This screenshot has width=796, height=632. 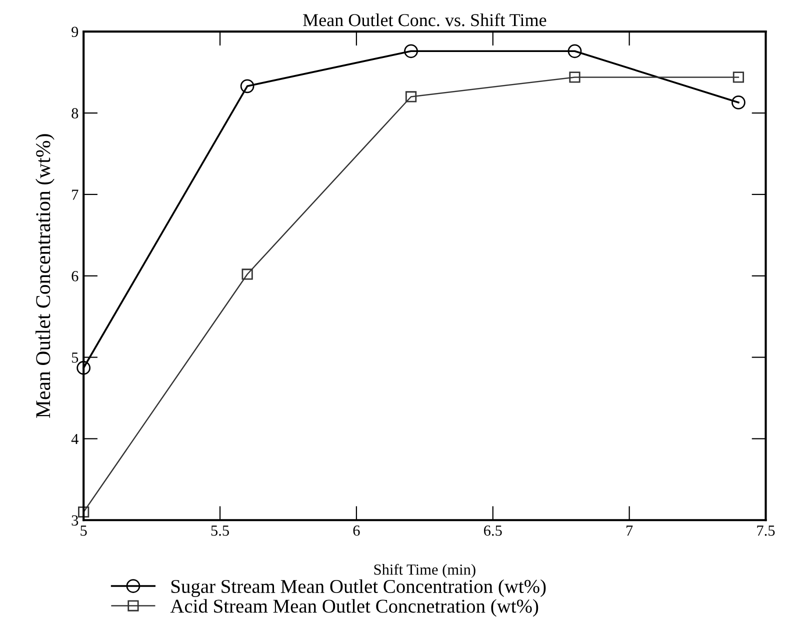 I want to click on x-tick-label: 7, so click(x=629, y=531).